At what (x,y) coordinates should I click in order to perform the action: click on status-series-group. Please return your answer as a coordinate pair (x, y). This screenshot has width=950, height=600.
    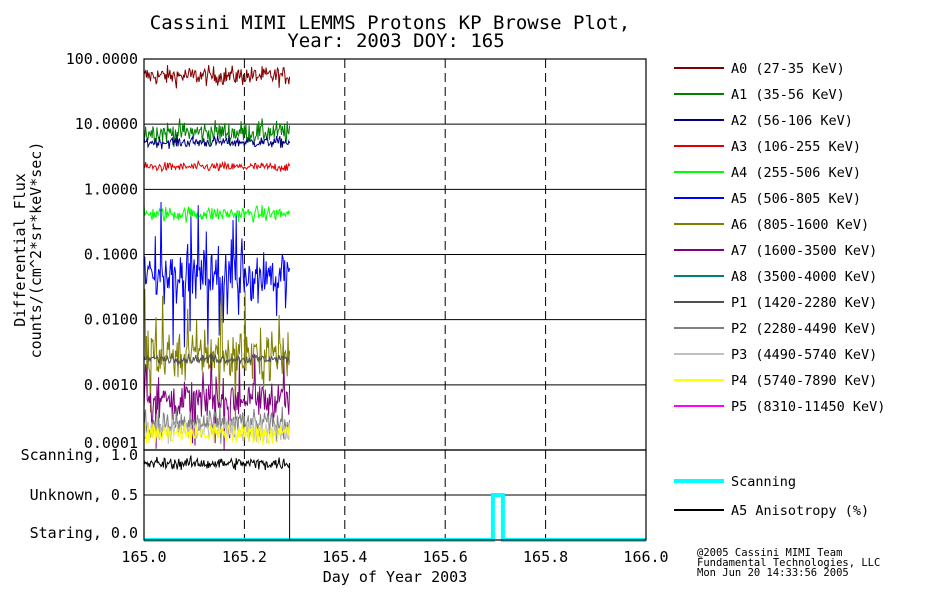
    Looking at the image, I should click on (394, 498).